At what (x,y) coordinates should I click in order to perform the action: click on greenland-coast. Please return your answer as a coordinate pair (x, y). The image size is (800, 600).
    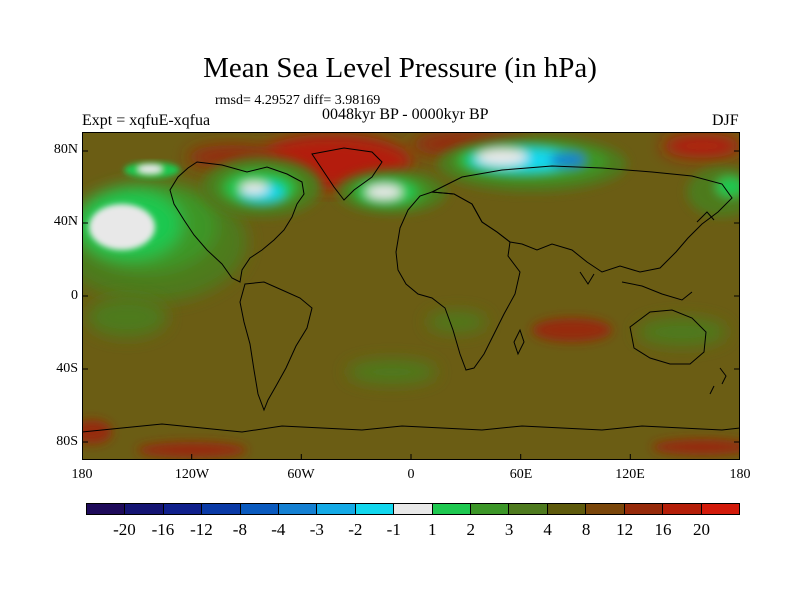
    Looking at the image, I should click on (347, 174).